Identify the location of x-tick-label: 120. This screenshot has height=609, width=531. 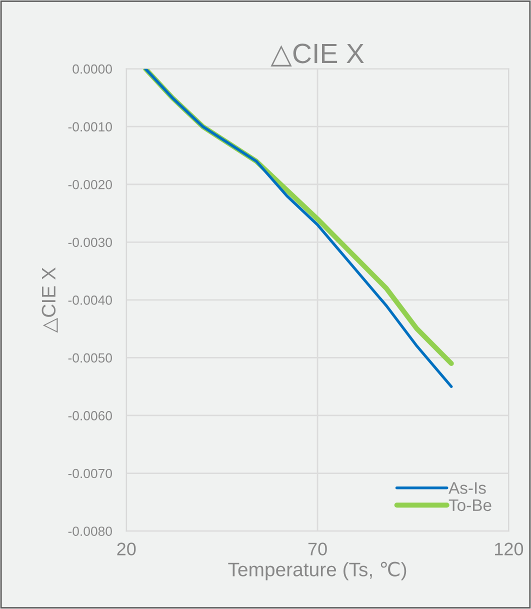
(509, 549).